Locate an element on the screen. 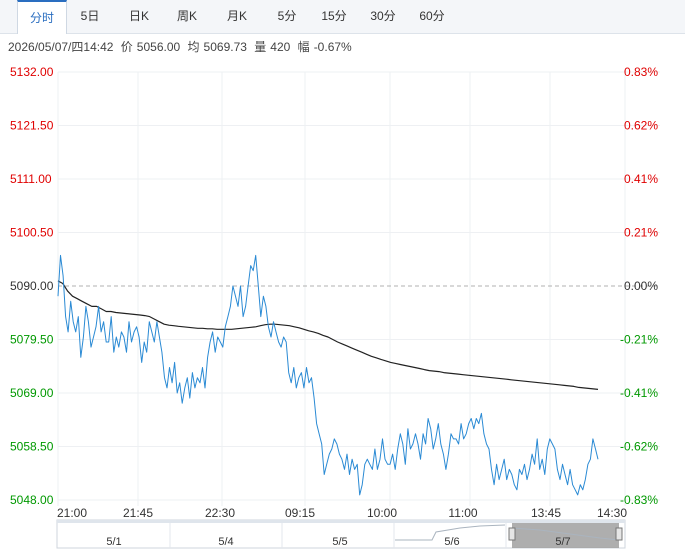 This screenshot has width=685, height=553. y-tick-label-5: 5079.50 is located at coordinates (32, 340).